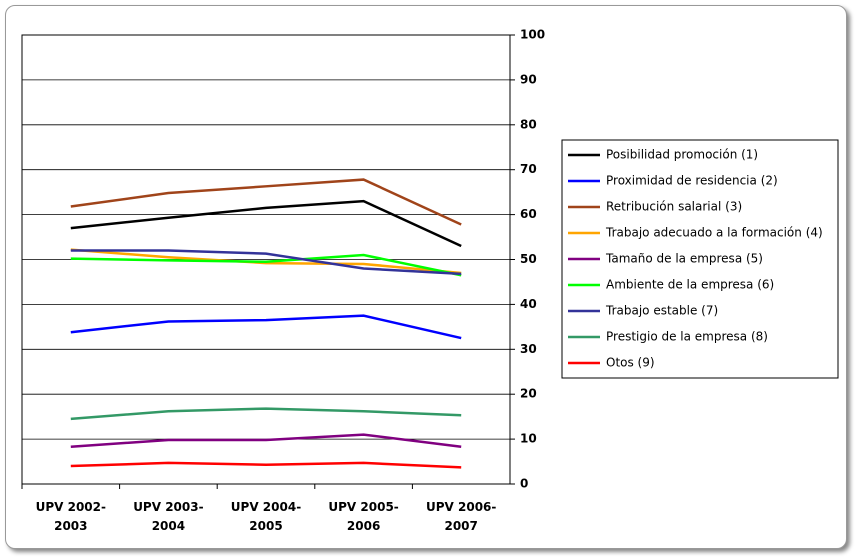 This screenshot has width=856, height=558. Describe the element at coordinates (690, 285) in the screenshot. I see `legend-label: Ambiente de la empresa (6)` at that location.